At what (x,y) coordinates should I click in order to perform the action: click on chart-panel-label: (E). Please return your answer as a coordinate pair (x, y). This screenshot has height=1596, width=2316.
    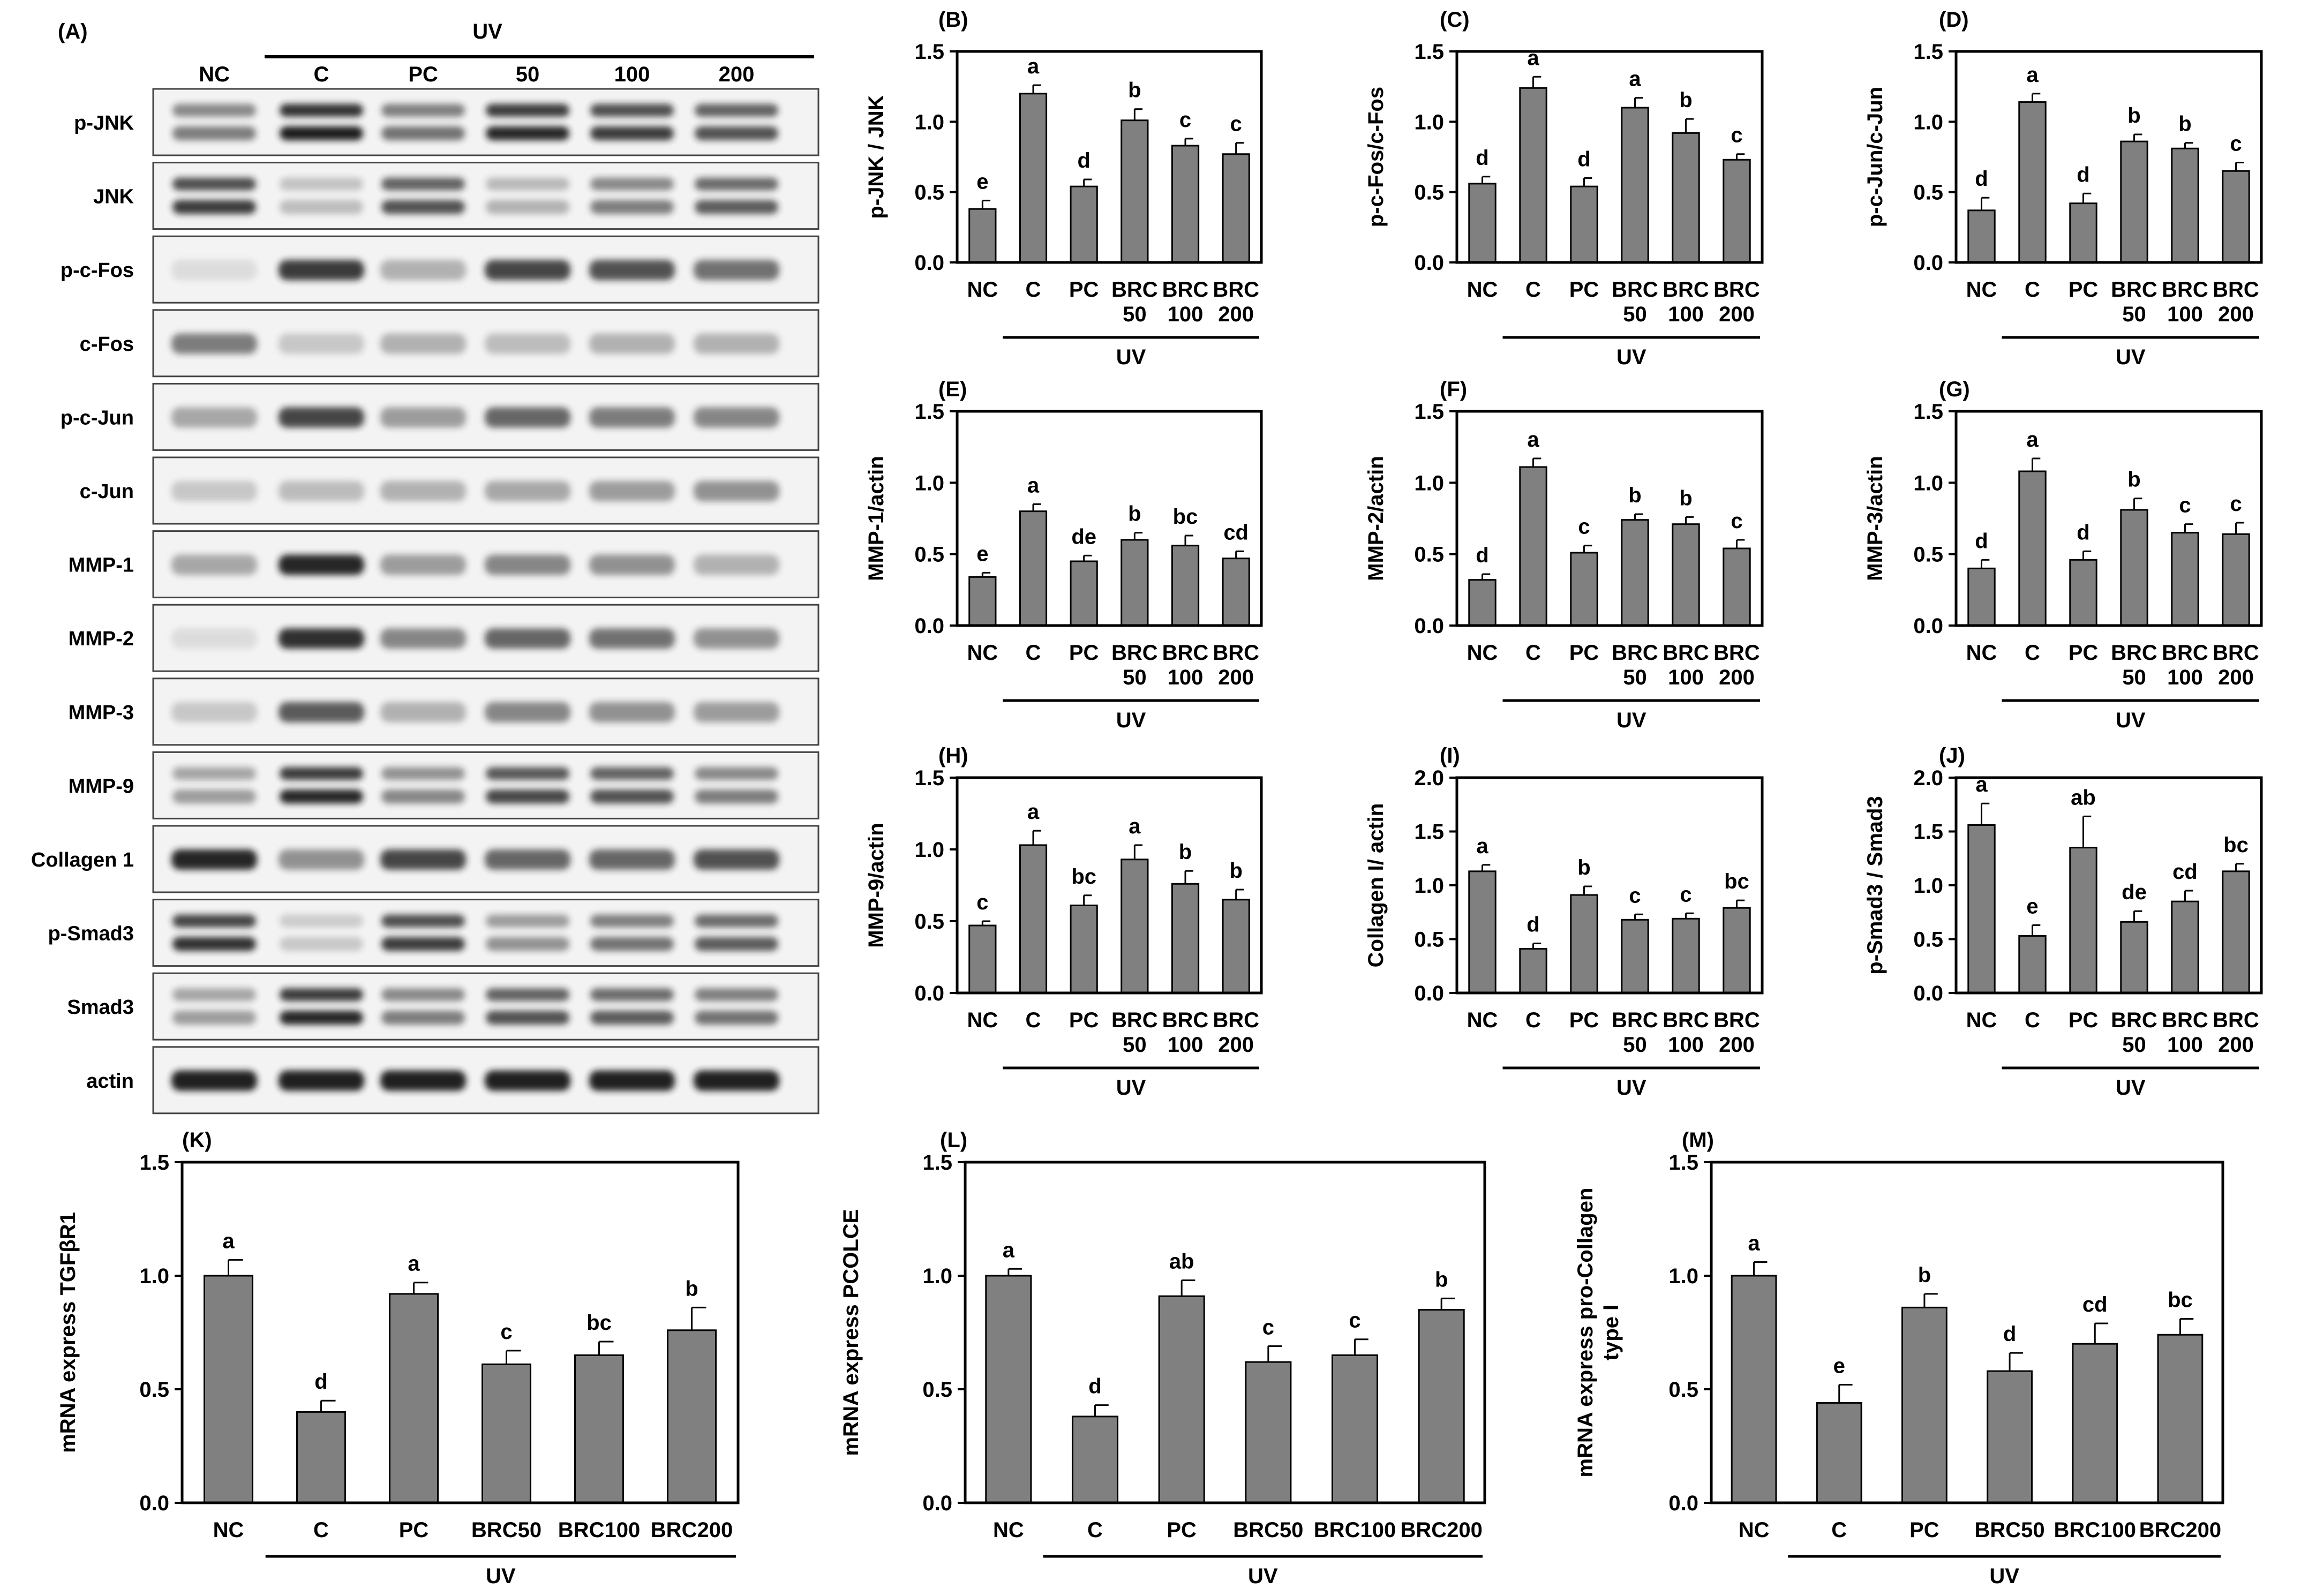
    Looking at the image, I should click on (952, 390).